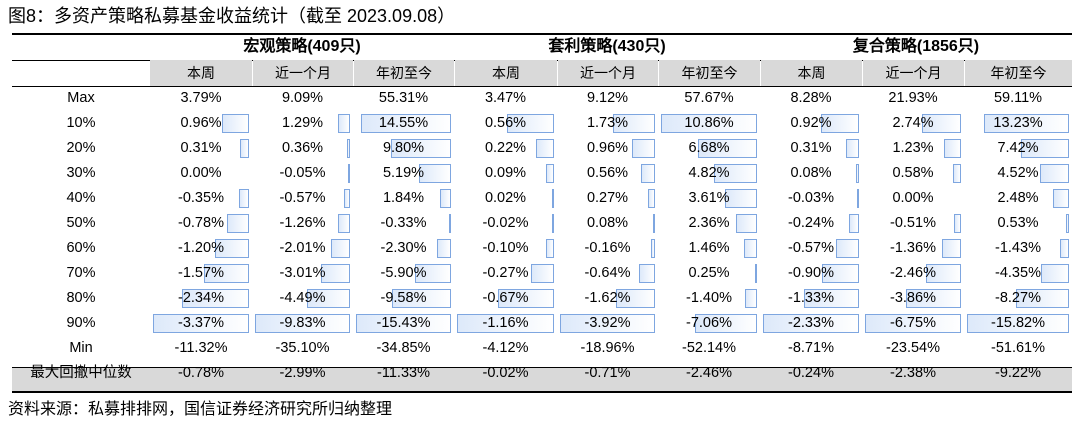  I want to click on table-rule, so click(542, 392).